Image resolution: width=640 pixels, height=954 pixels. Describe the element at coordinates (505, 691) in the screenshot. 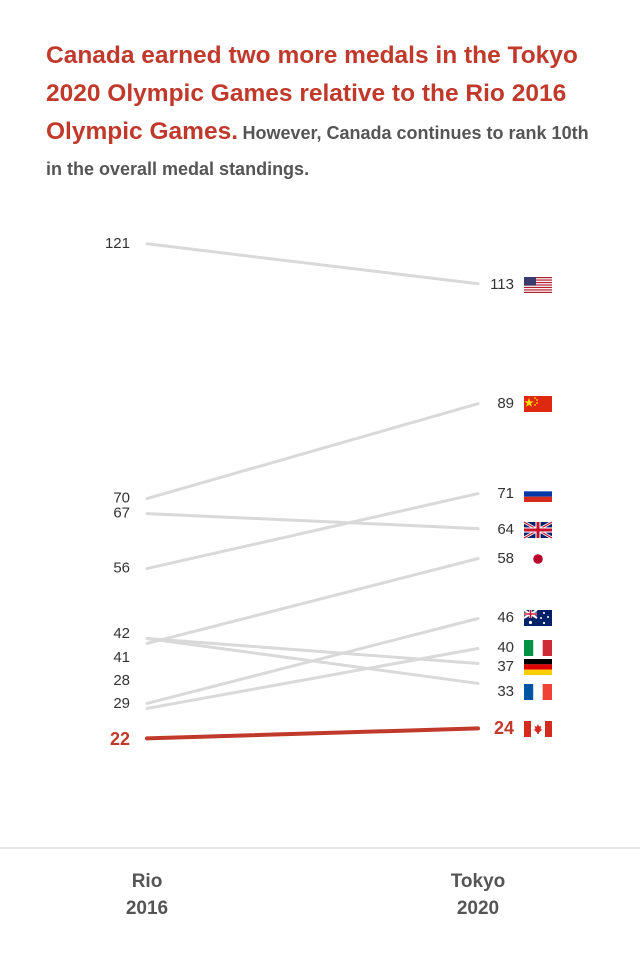

I see `right-value-label: 33` at that location.